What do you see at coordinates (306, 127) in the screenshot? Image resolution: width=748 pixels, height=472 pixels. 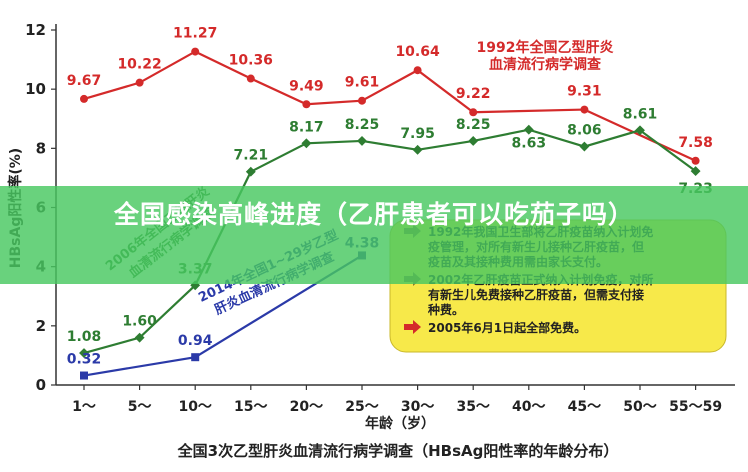 I see `data-label: 8.17` at bounding box center [306, 127].